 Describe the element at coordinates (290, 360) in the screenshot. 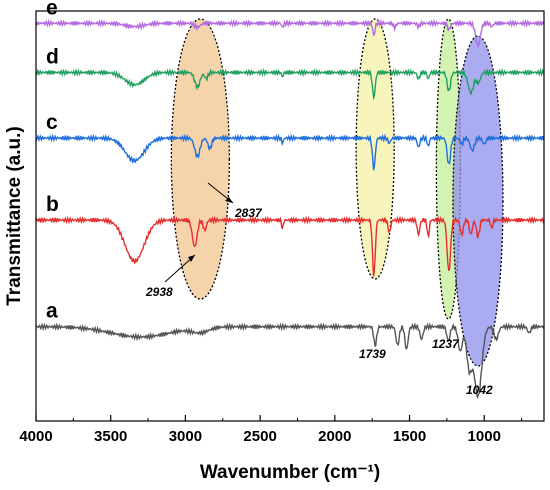

I see `series-line-a` at that location.